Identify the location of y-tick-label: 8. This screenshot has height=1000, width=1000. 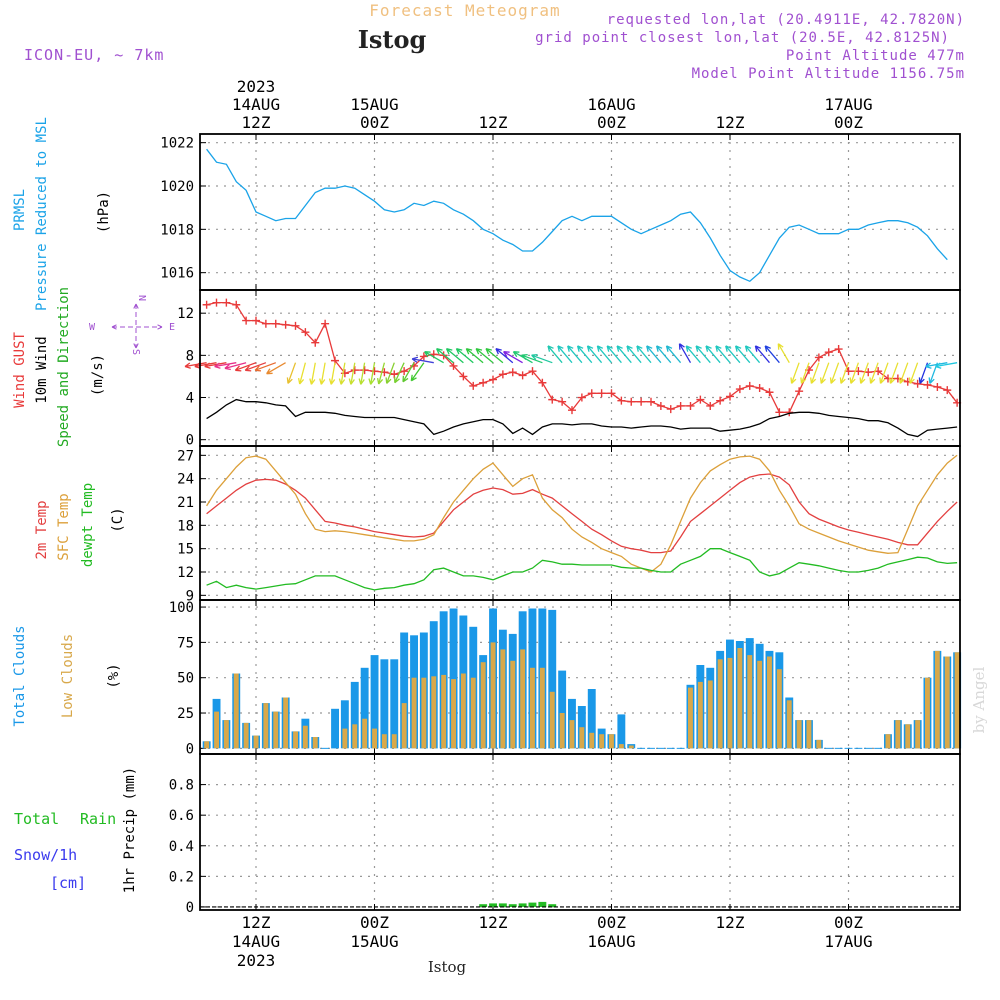
(190, 356).